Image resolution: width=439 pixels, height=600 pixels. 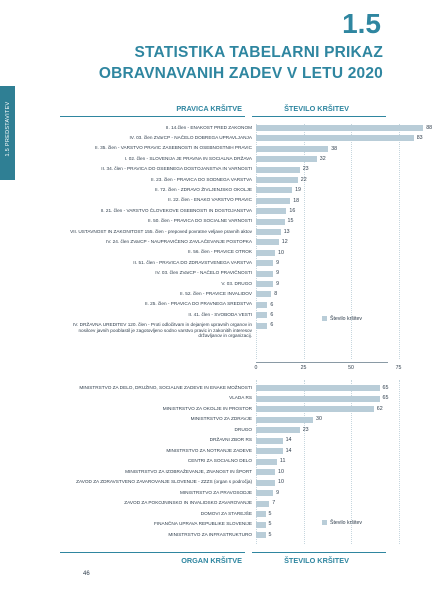 I want to click on chart1-header-value: ŠTEVILO KRŠITEV, so click(x=316, y=108).